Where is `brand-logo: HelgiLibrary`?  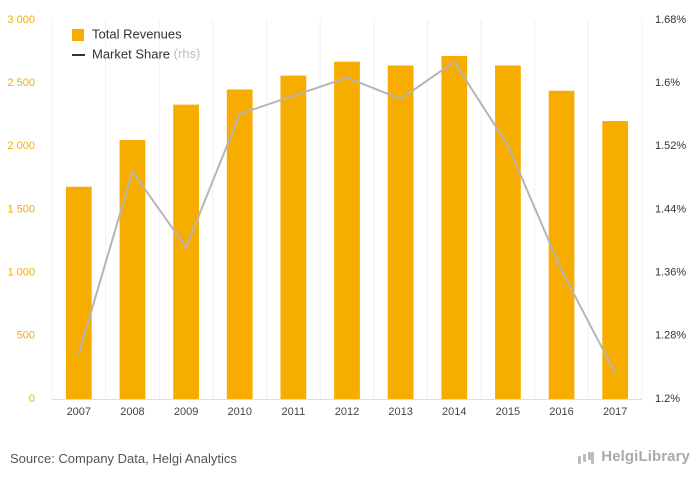
brand-logo: HelgiLibrary is located at coordinates (632, 456).